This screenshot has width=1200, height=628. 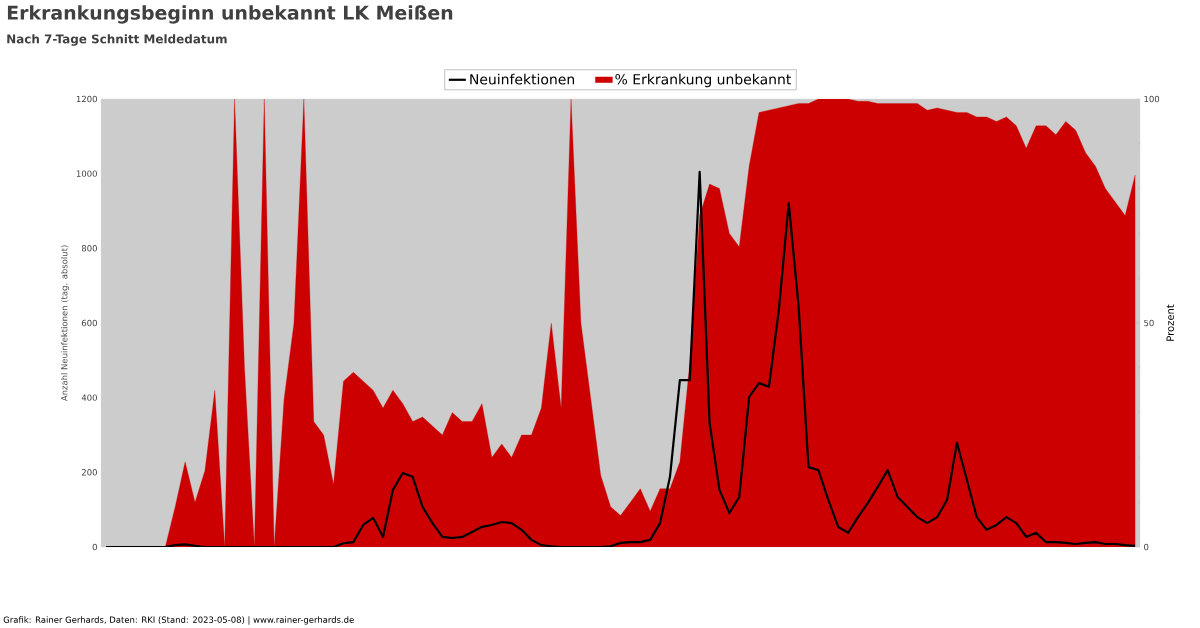 I want to click on legend-label: Neuinfektionen, so click(x=522, y=79).